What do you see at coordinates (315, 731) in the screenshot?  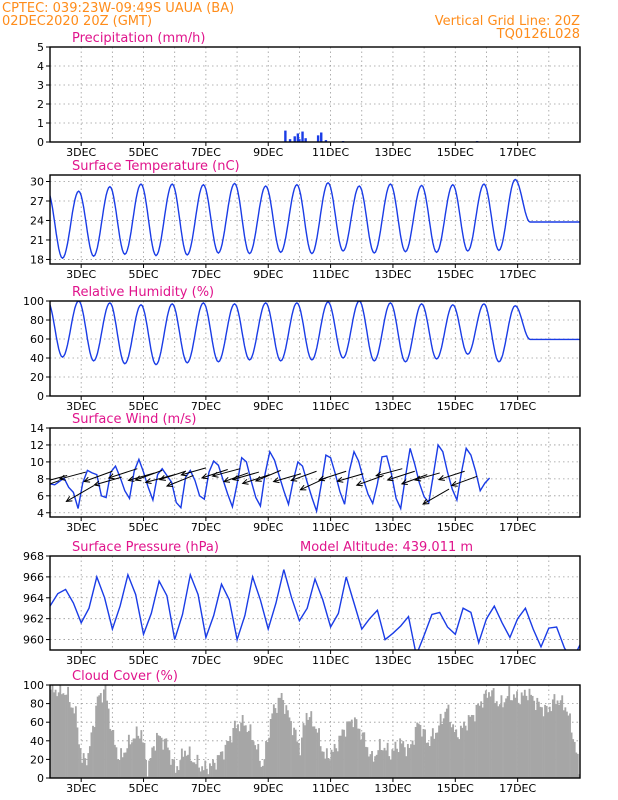 I see `plot-area-cloud` at bounding box center [315, 731].